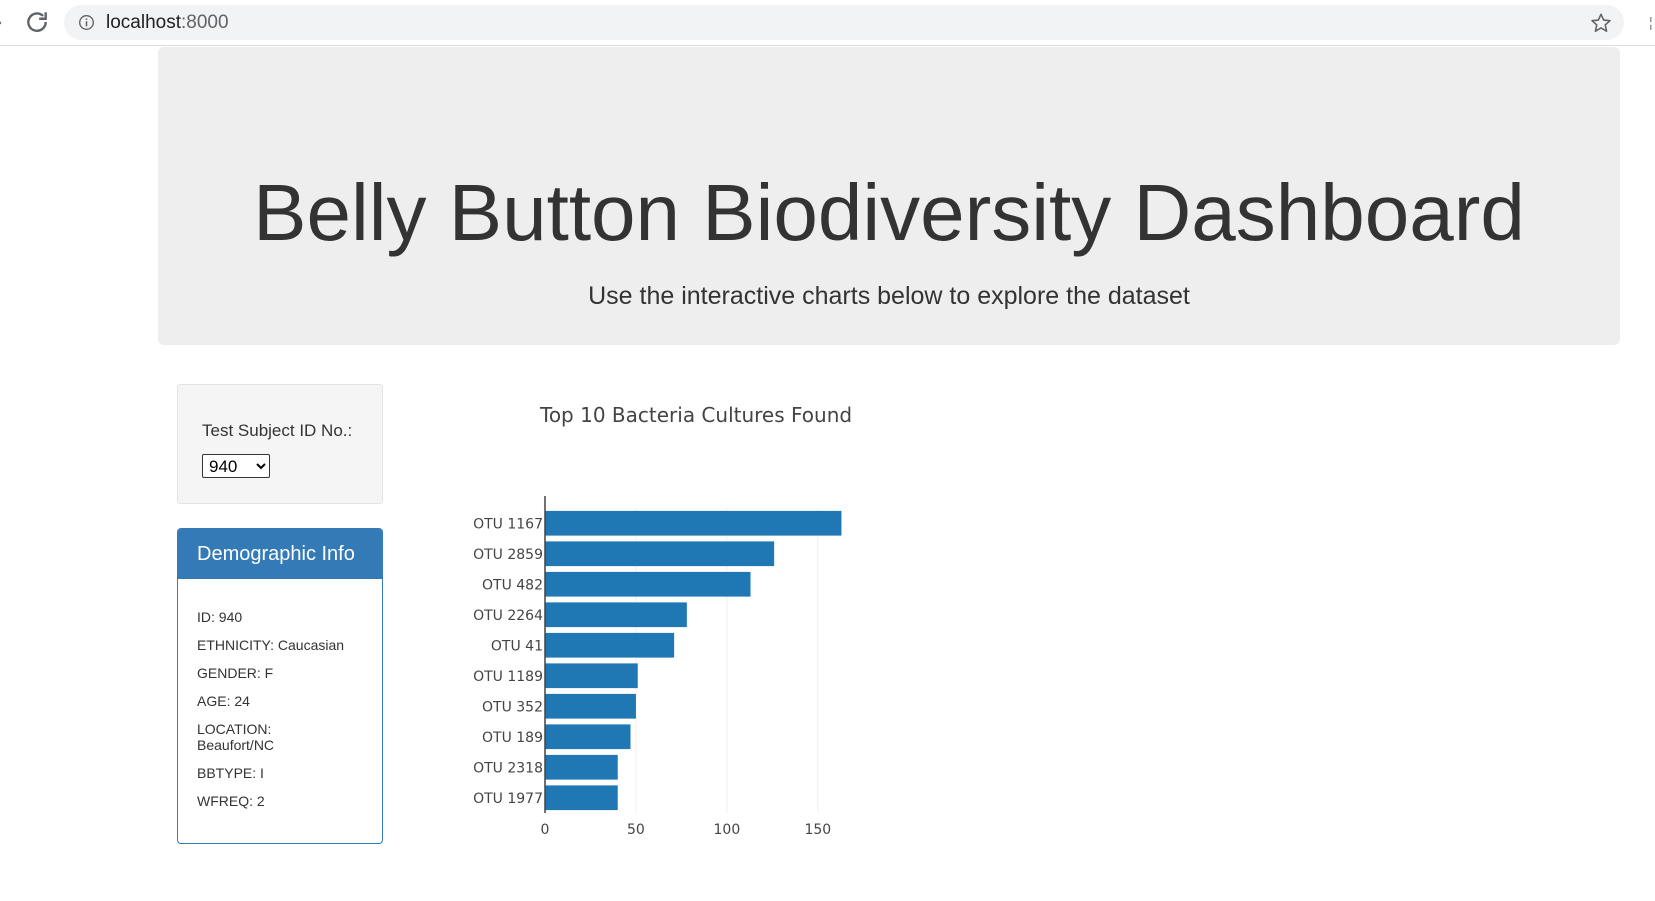  Describe the element at coordinates (205, 22) in the screenshot. I see `url-port: :8000` at that location.